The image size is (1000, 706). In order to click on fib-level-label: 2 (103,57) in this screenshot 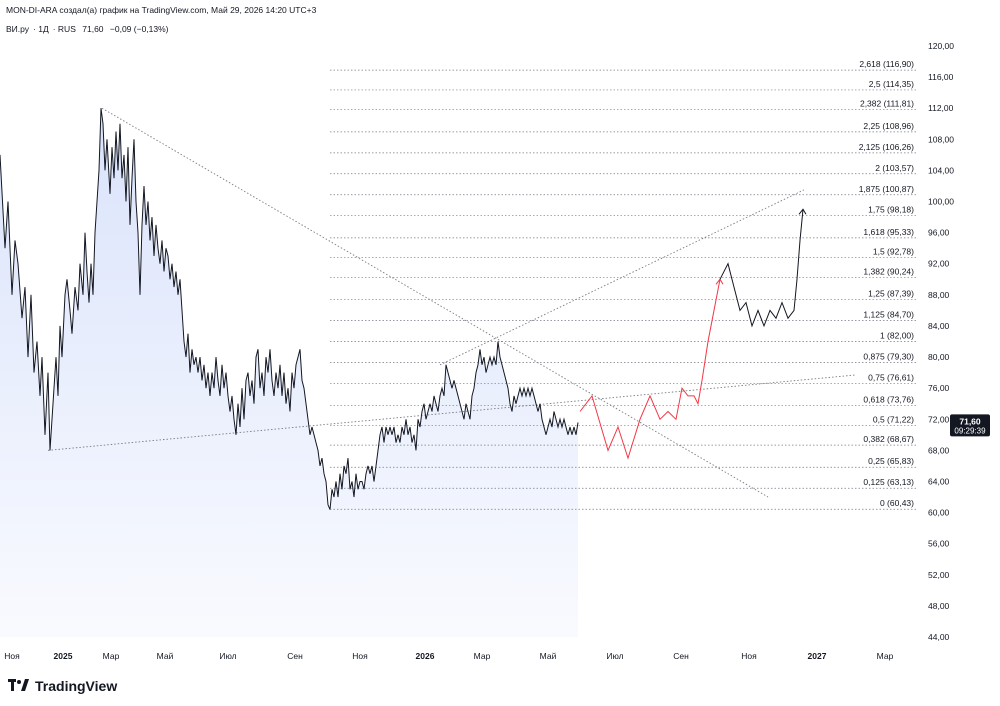, I will do `click(894, 168)`.